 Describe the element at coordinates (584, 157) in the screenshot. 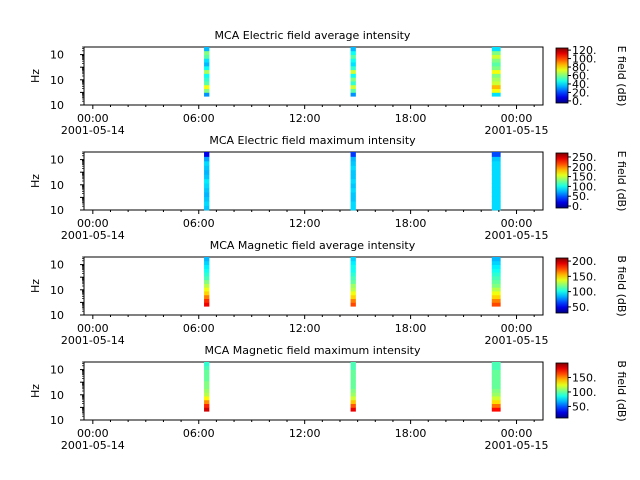

I see `colorbar-tick-label: 250.` at that location.